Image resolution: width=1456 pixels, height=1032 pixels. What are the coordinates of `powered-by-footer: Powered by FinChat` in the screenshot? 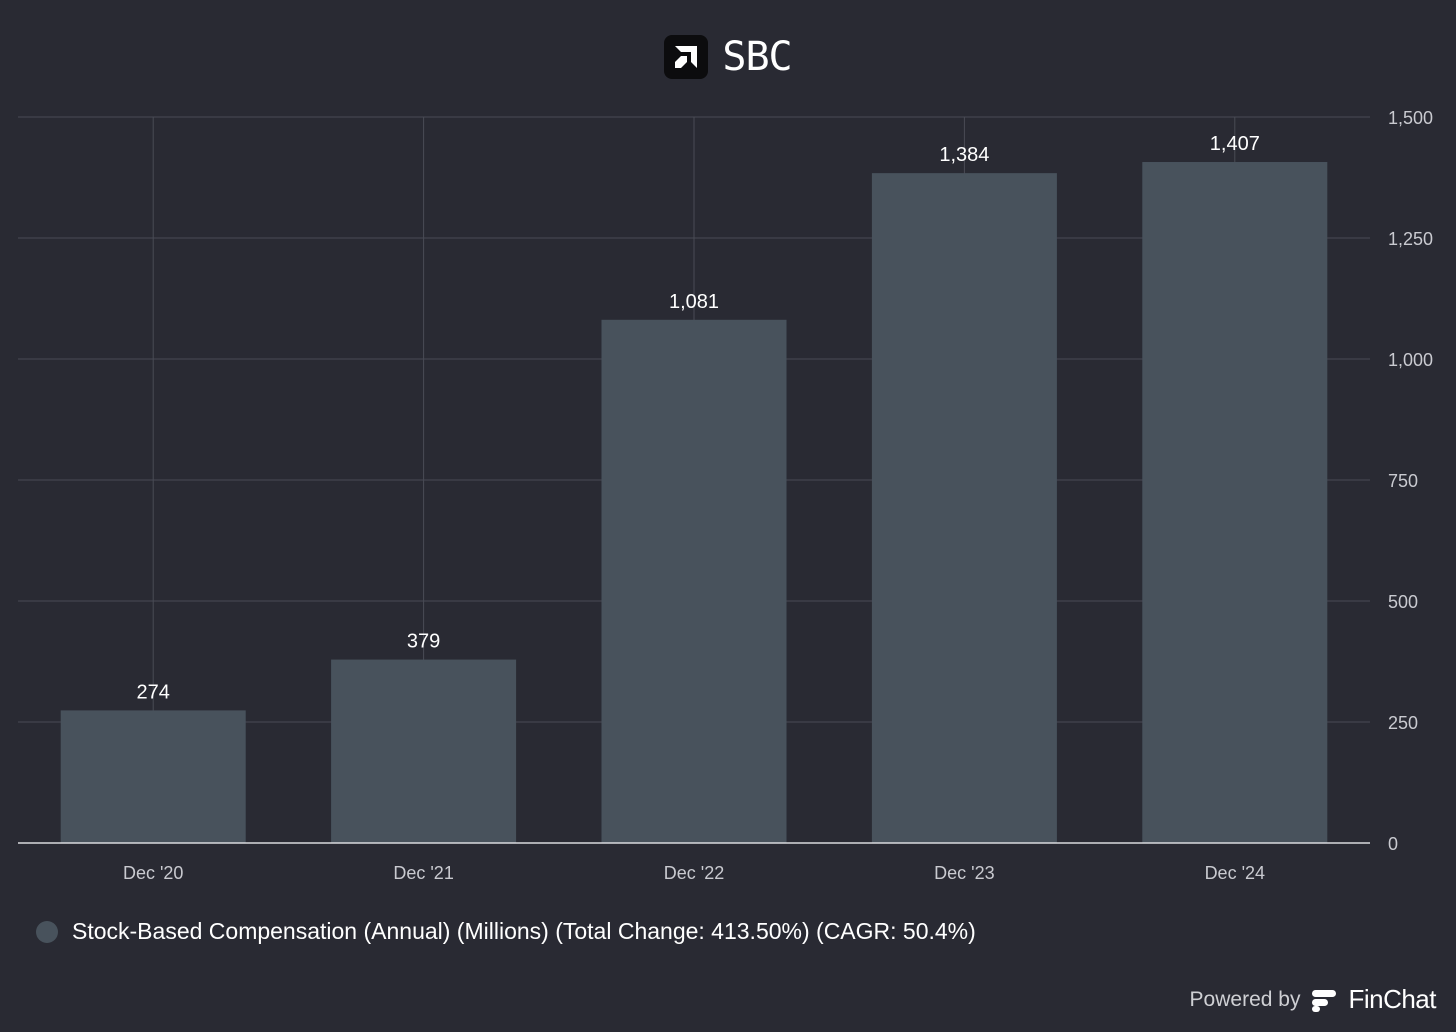 It's located at (1313, 999).